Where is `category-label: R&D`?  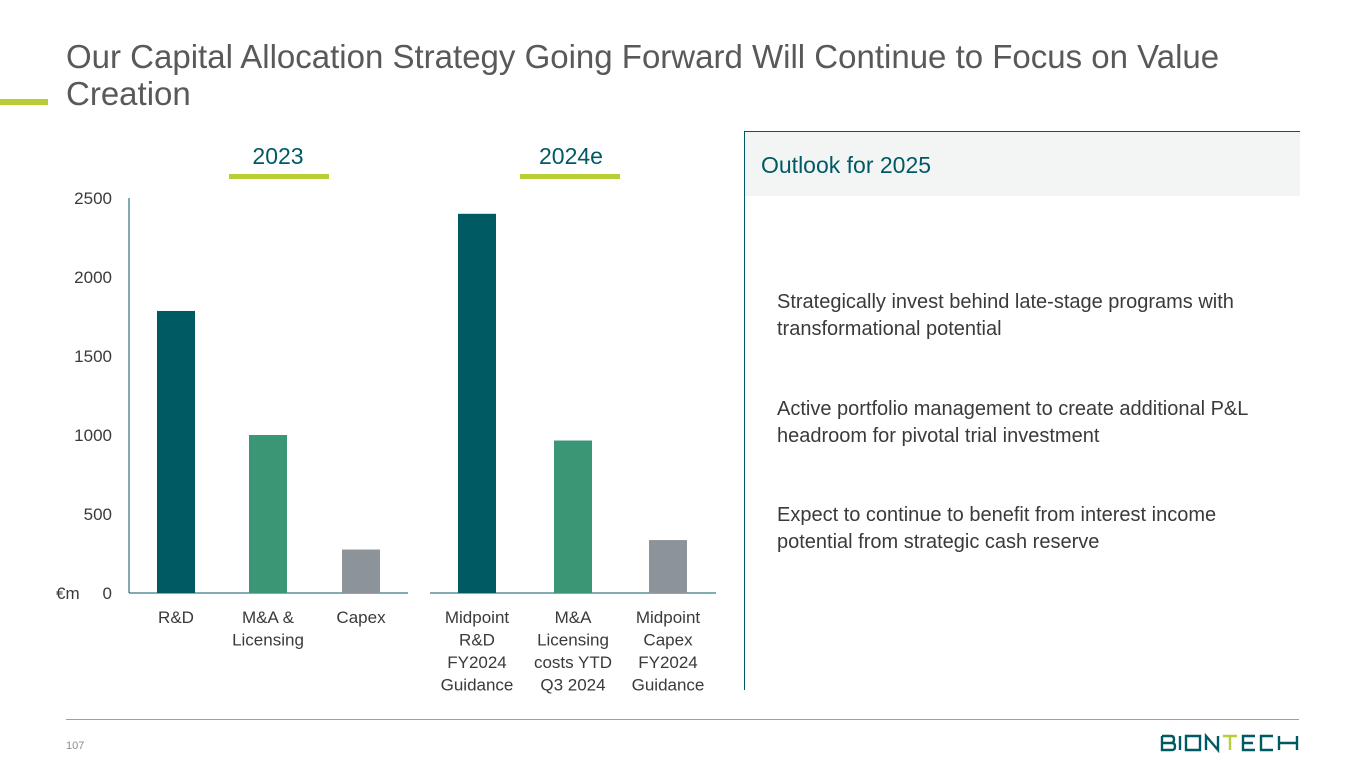
category-label: R&D is located at coordinates (176, 617).